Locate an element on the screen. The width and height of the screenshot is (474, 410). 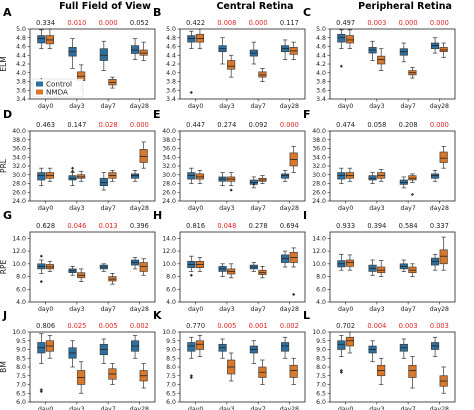
p-value: 0.001 is located at coordinates (258, 326).